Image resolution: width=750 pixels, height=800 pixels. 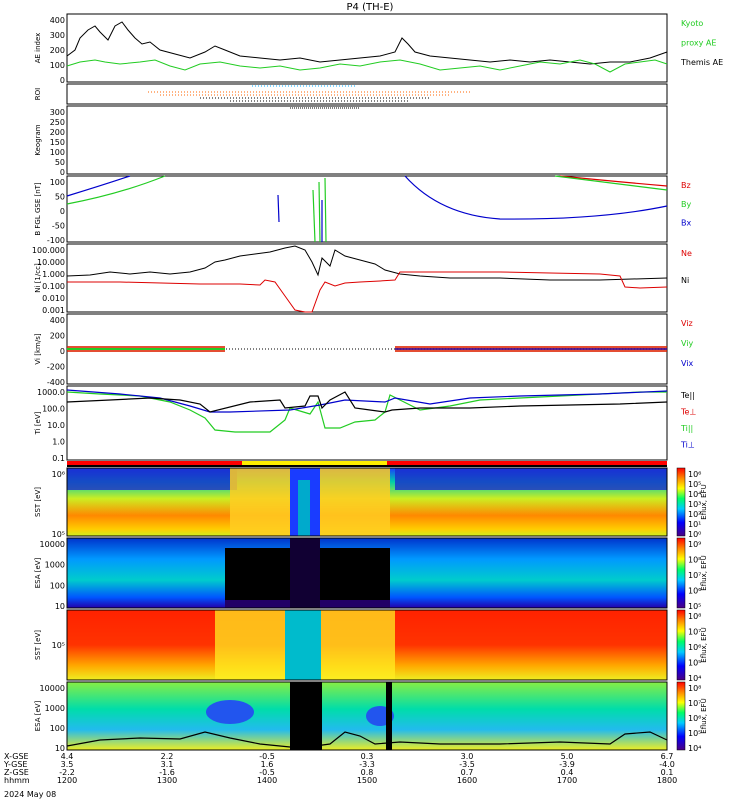 I want to click on ephemeris-value: 1300, so click(x=167, y=780).